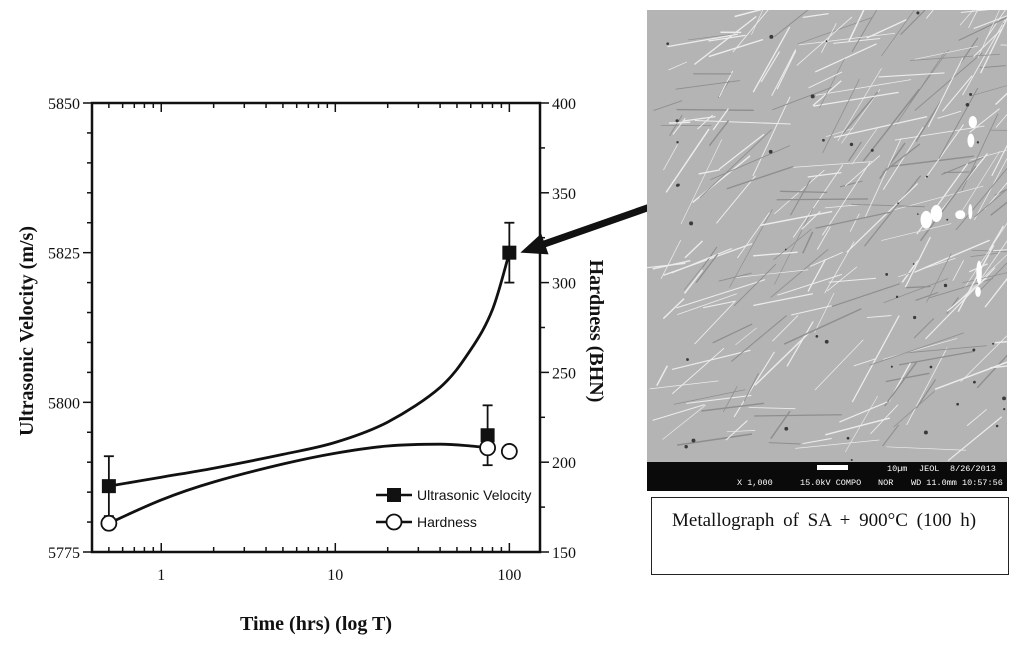 This screenshot has width=1017, height=645. What do you see at coordinates (298, 483) in the screenshot?
I see `hardness-fit-curve` at bounding box center [298, 483].